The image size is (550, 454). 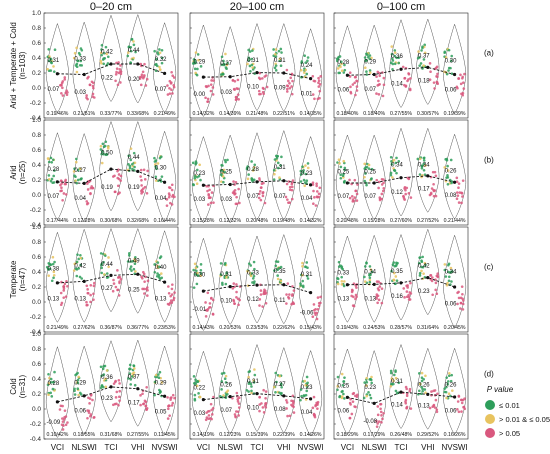 I want to click on positive-mean-label: 0.42, so click(x=80, y=267).